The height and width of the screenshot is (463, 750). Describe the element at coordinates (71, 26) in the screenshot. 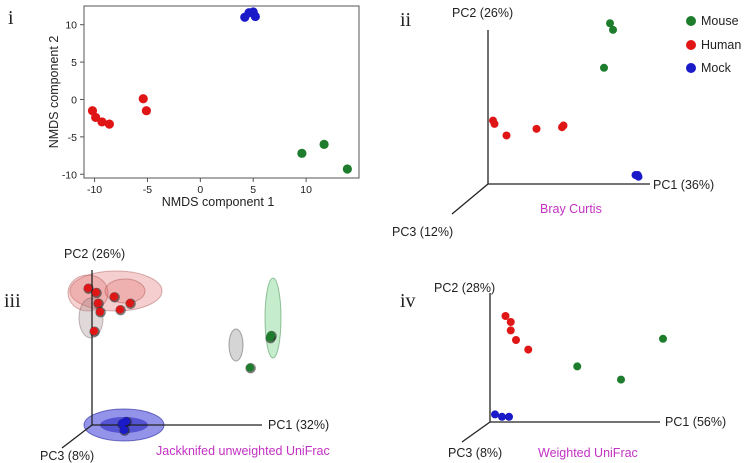

I see `y-tick-label: 10` at that location.